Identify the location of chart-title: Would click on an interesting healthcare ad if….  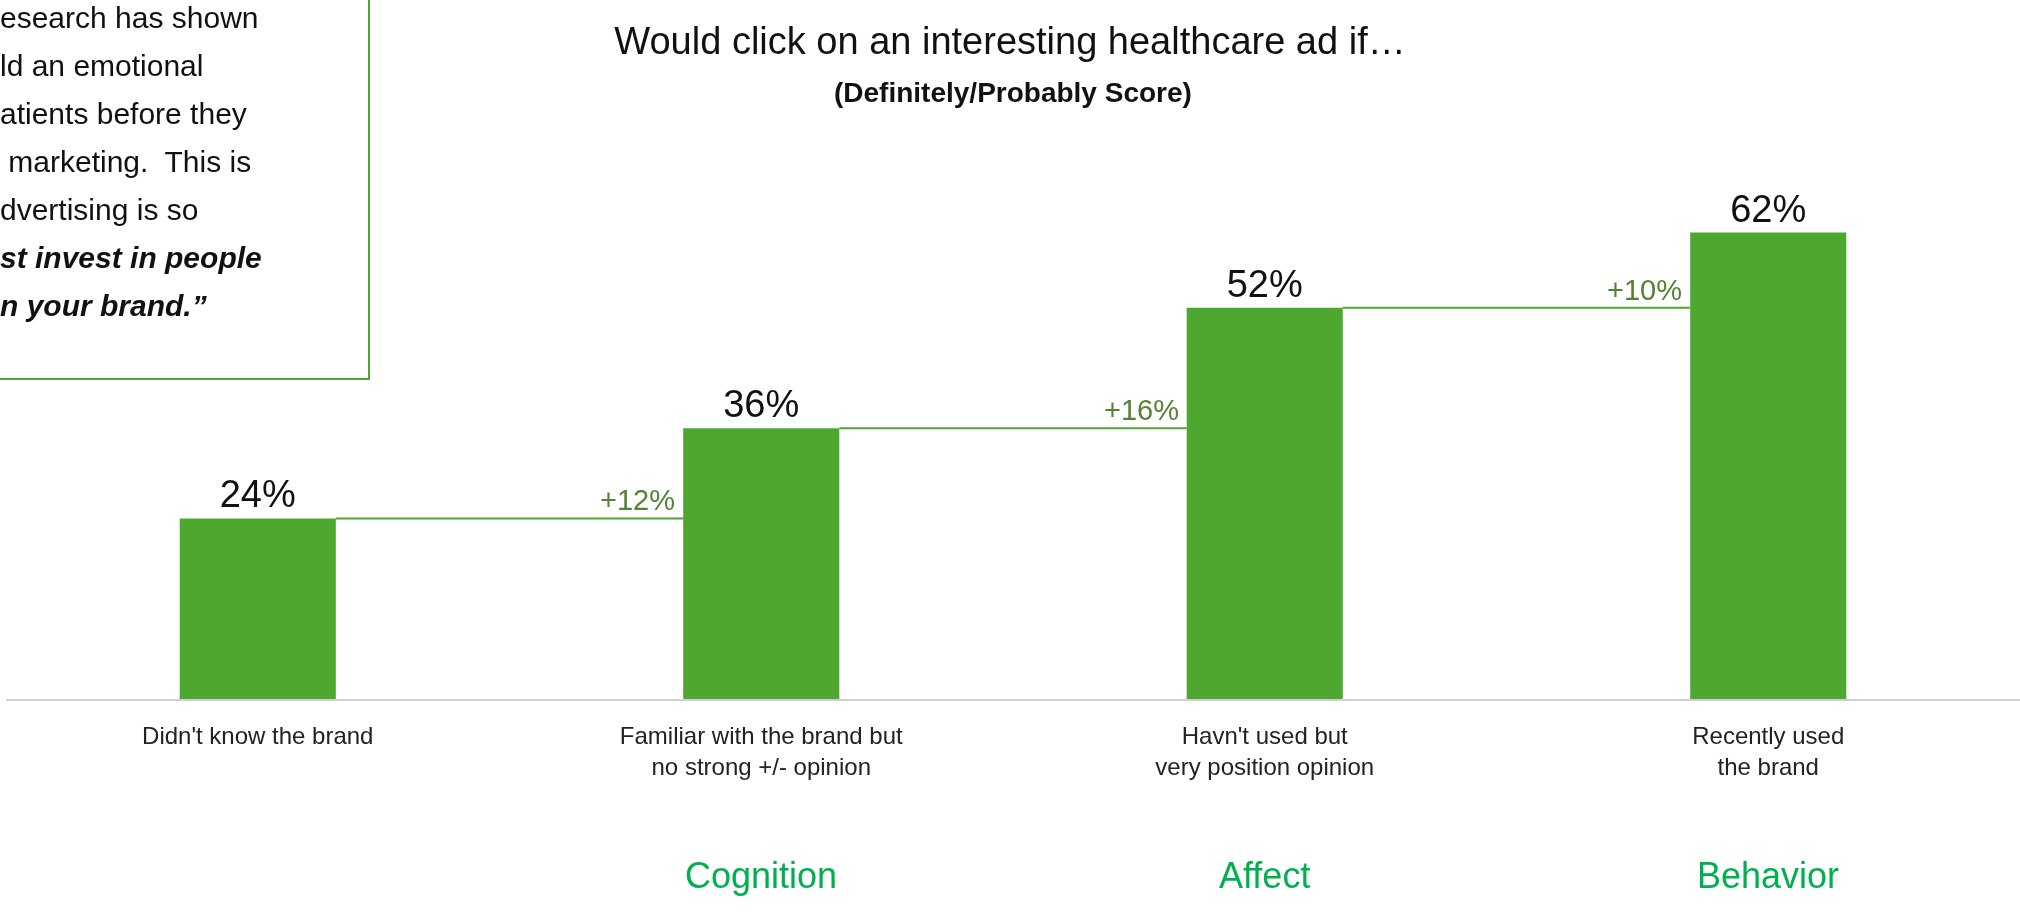
(1010, 41).